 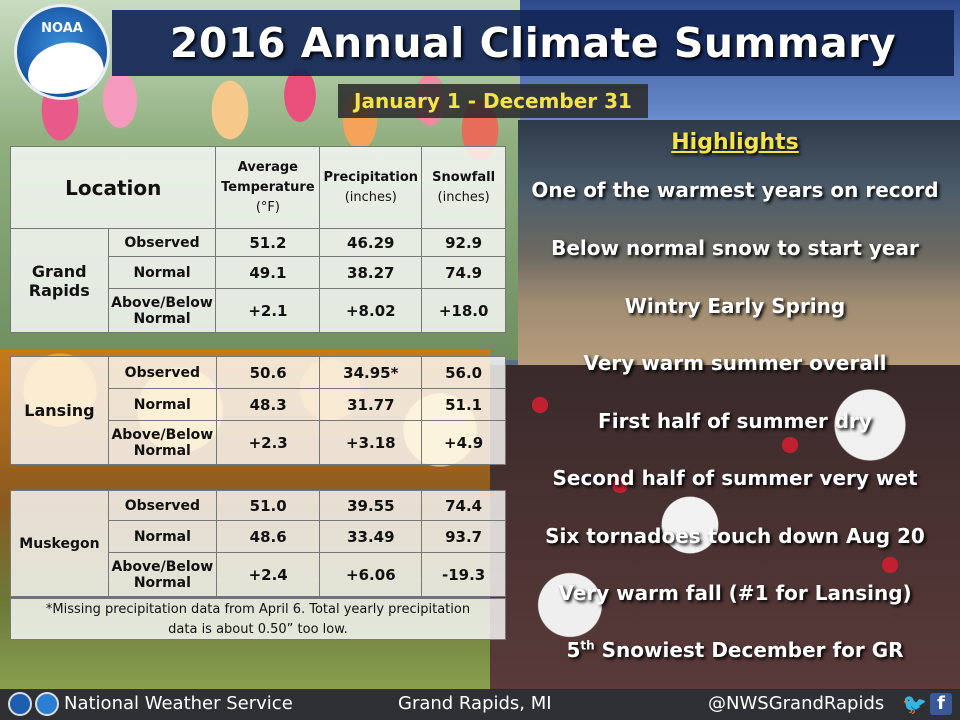 I want to click on table-row: Above/Below Normal +2.3 +3.18 +4.9, so click(x=258, y=442).